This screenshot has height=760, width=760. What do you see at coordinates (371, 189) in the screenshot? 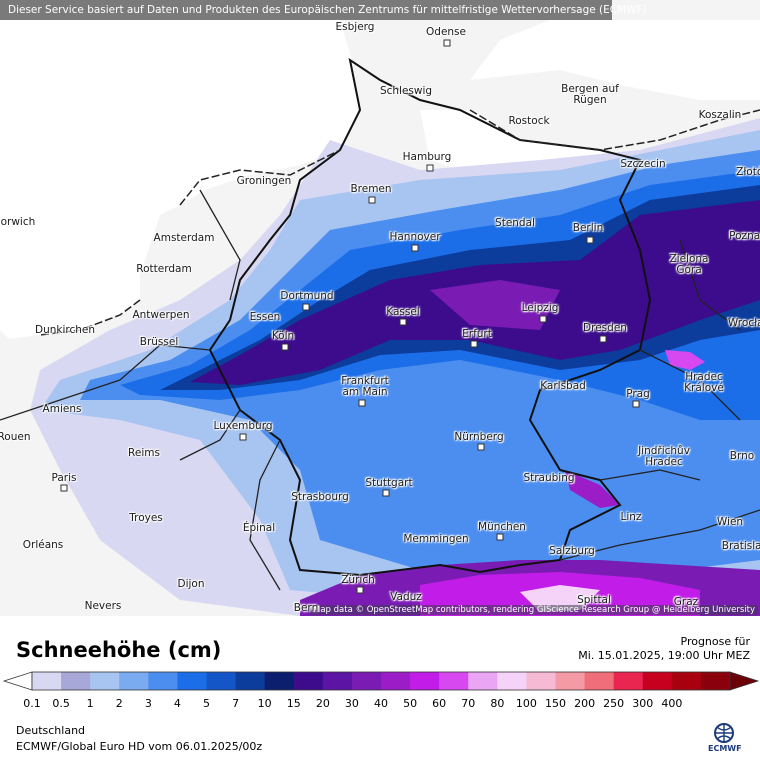
I see `city-label: Bremen` at bounding box center [371, 189].